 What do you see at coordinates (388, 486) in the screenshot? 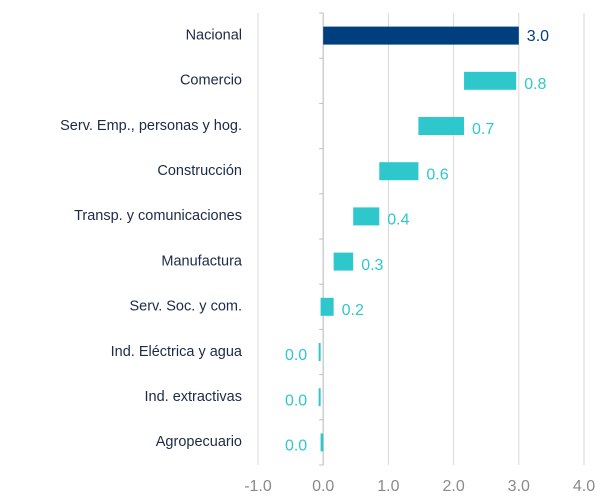
I see `x-tick-label: 1.0` at bounding box center [388, 486].